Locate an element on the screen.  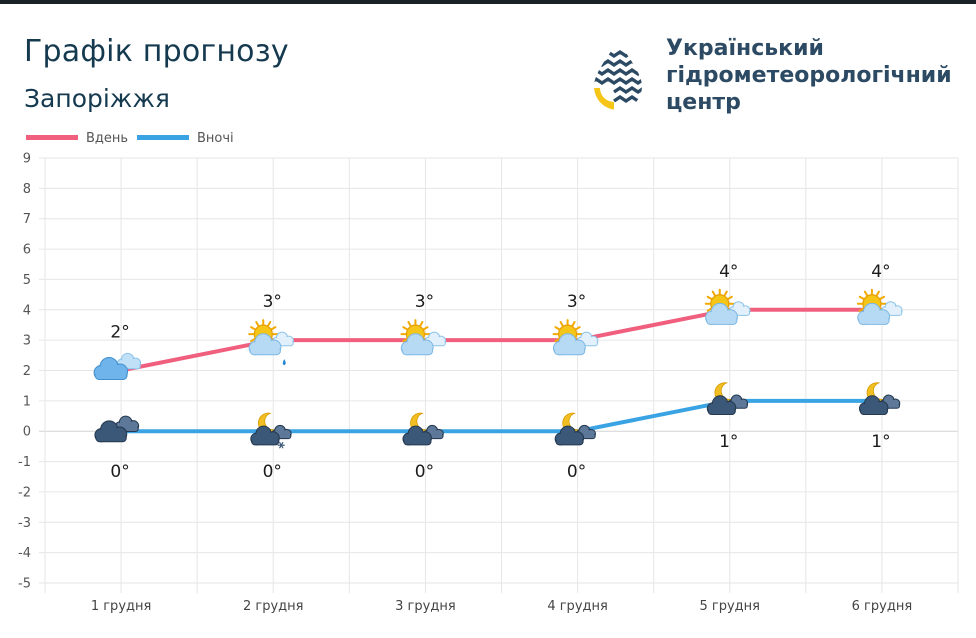
y-tick-label: -4 is located at coordinates (24, 553).